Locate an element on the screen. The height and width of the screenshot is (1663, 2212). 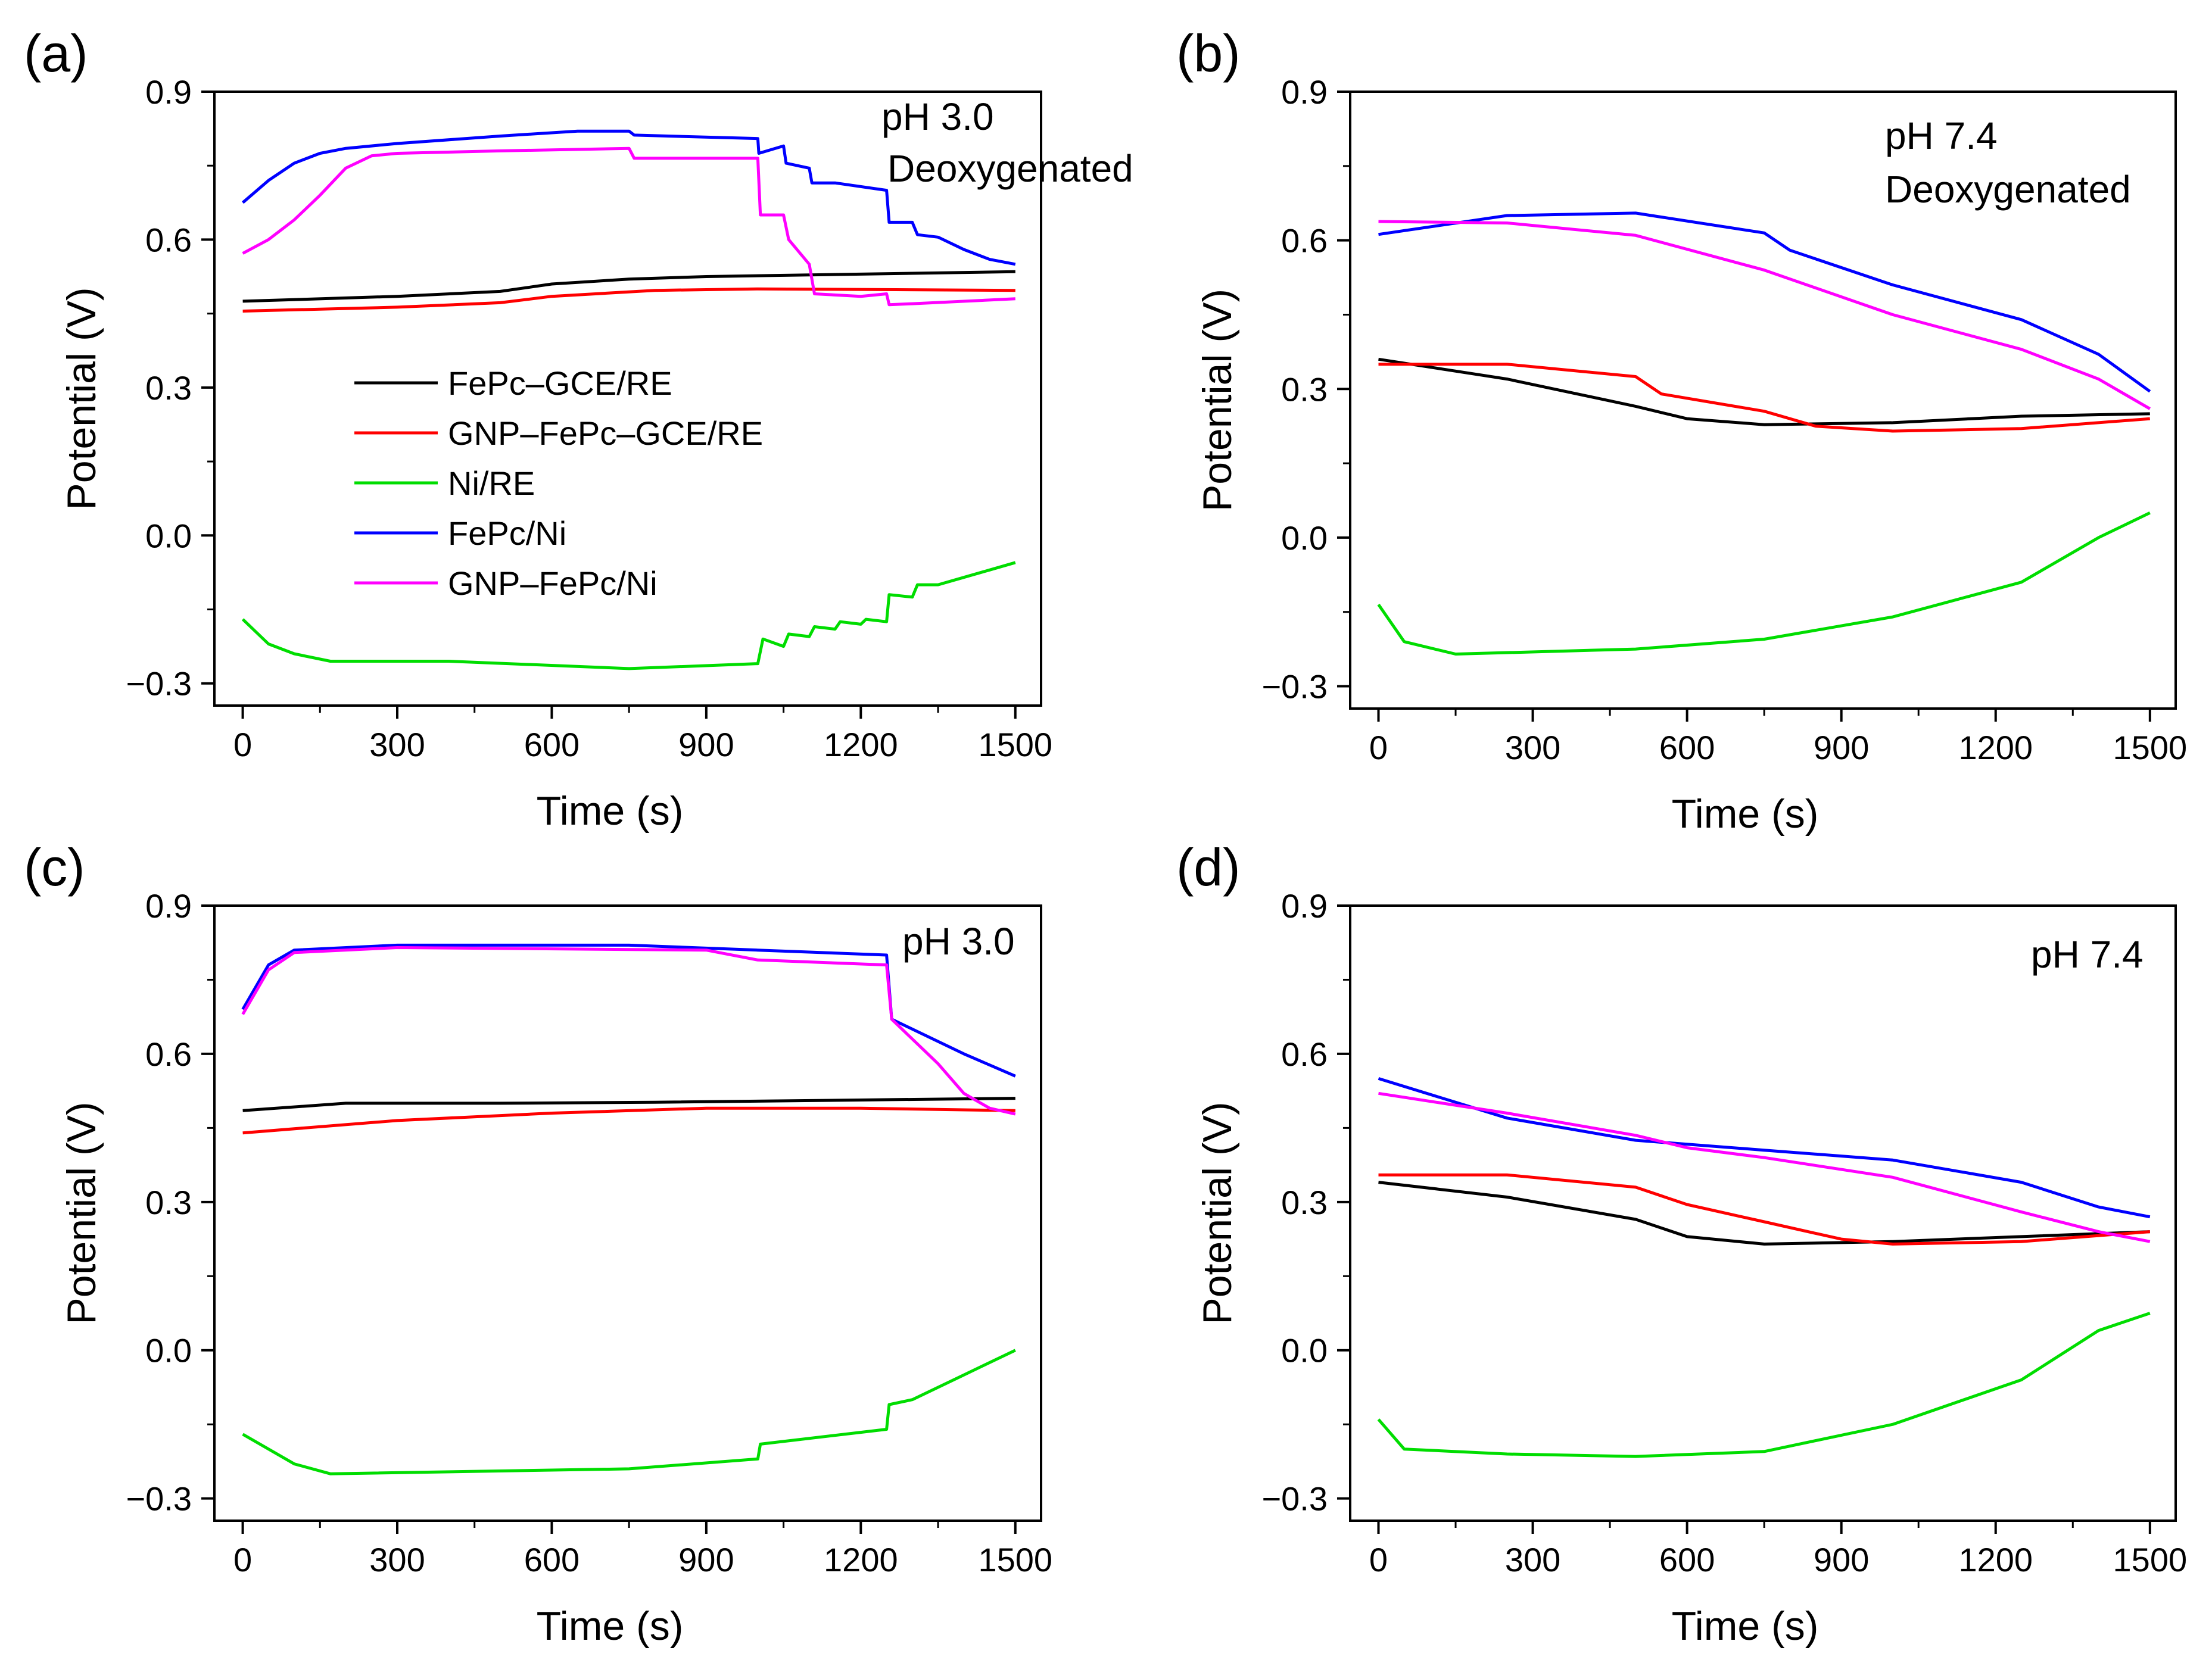
panel-label: (b) is located at coordinates (1208, 54).